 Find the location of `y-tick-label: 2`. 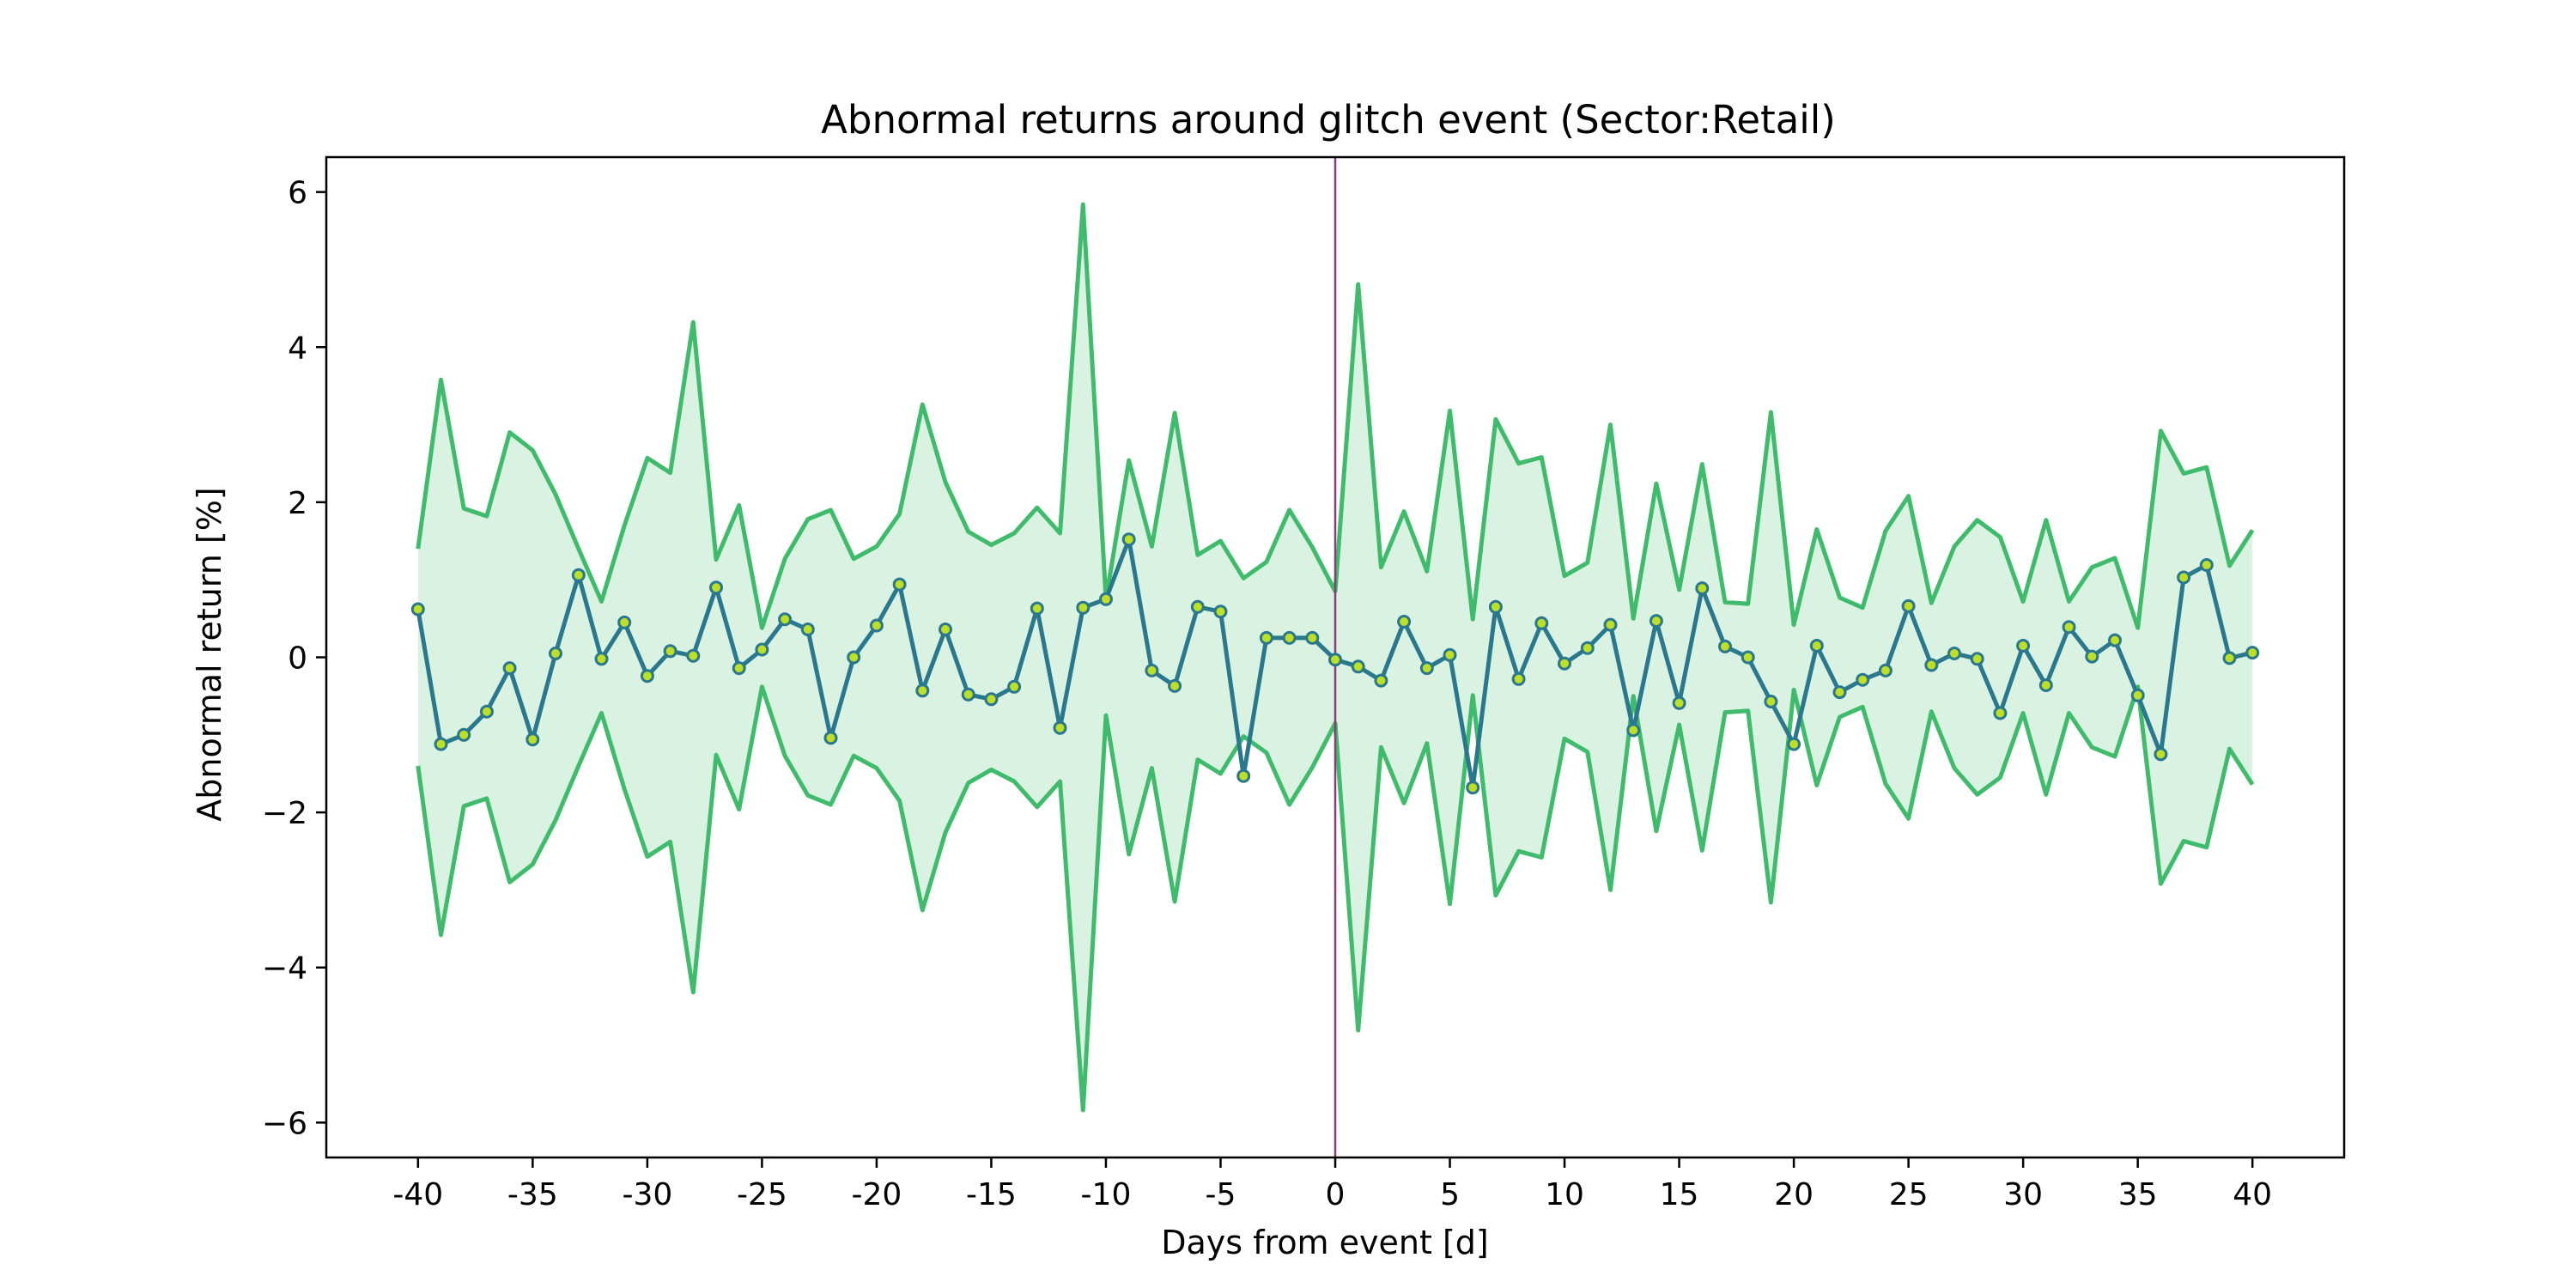

y-tick-label: 2 is located at coordinates (297, 503).